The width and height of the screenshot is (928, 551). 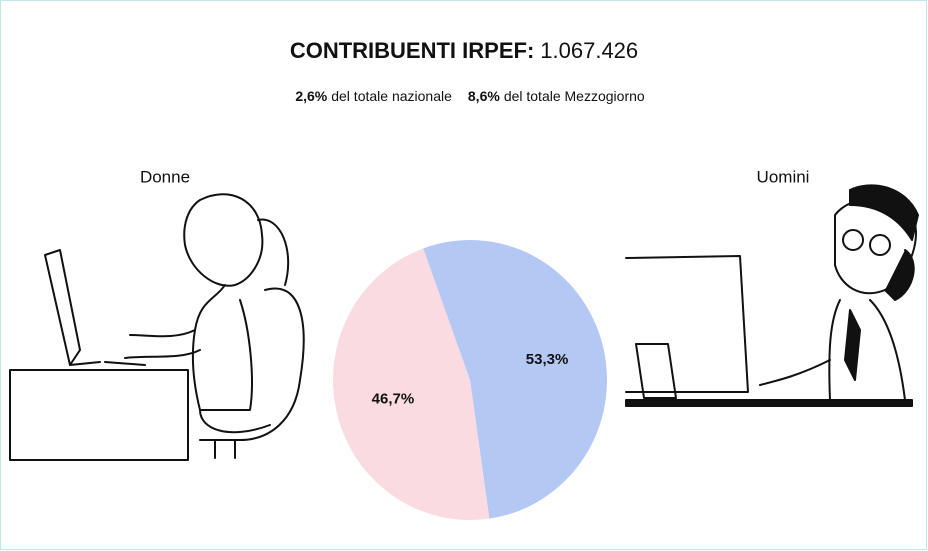 What do you see at coordinates (783, 176) in the screenshot?
I see `category-label: Uomini` at bounding box center [783, 176].